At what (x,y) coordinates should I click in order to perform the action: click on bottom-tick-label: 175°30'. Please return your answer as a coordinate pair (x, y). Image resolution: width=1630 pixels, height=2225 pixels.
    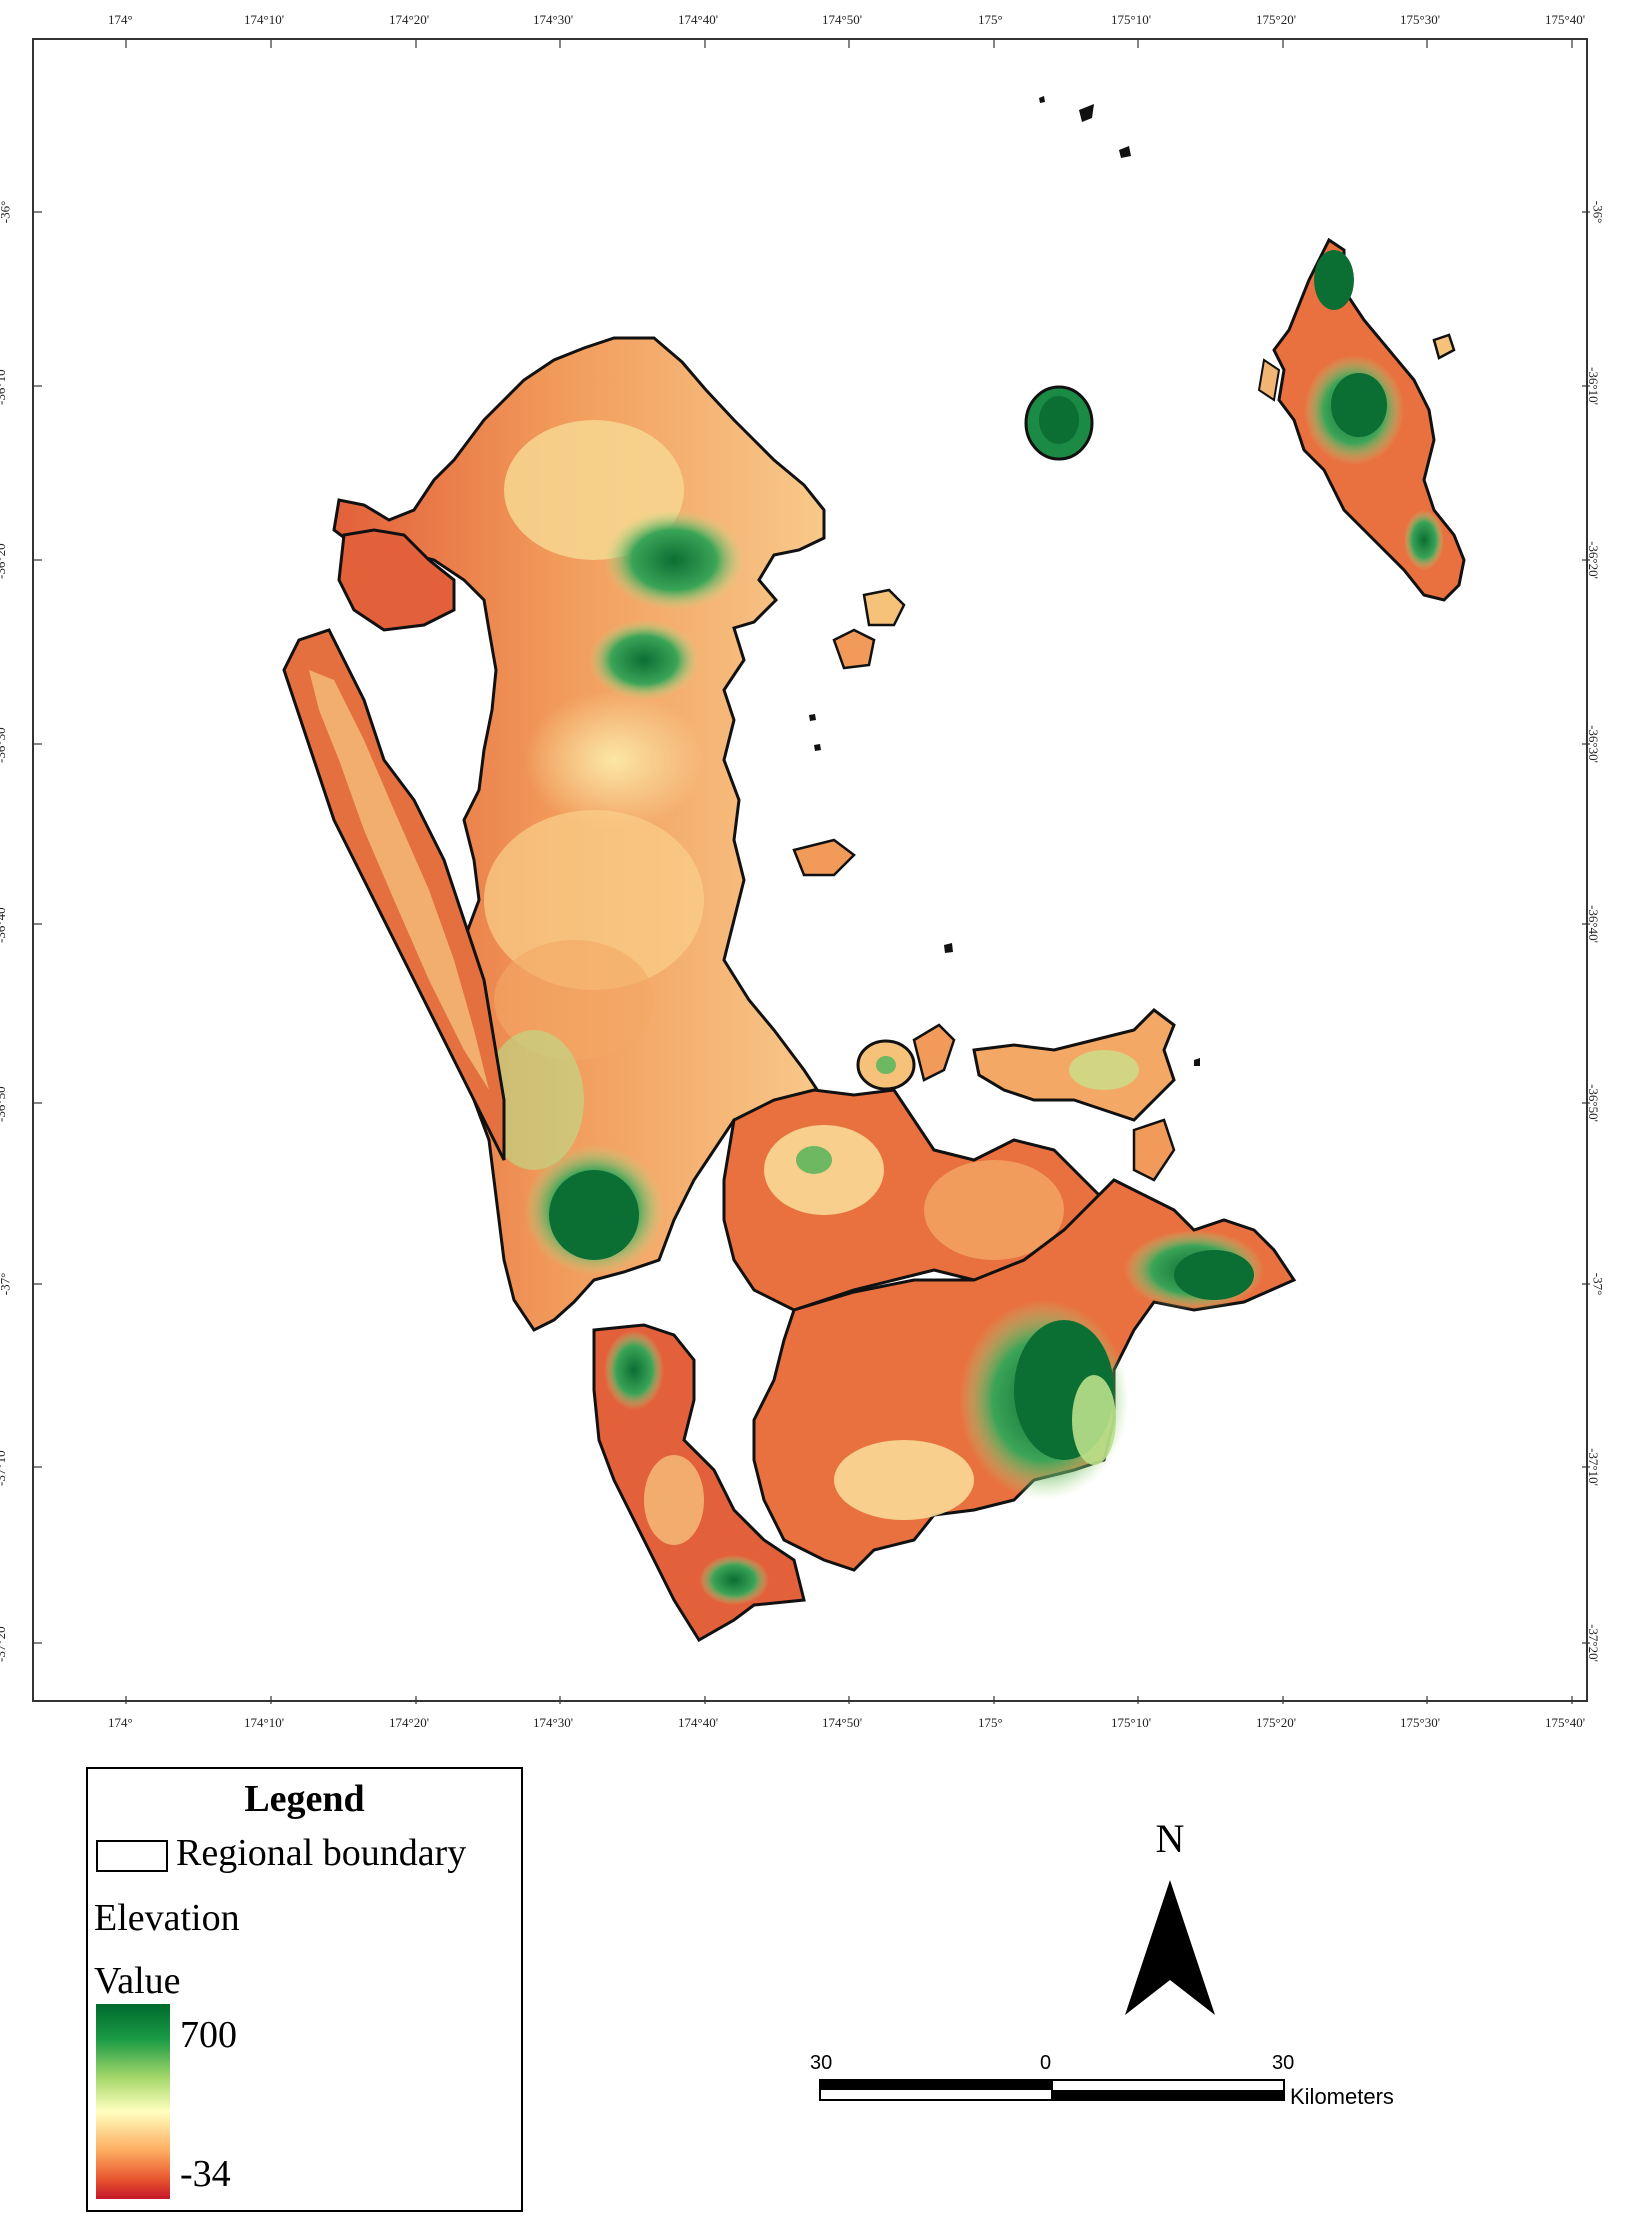
    Looking at the image, I should click on (1420, 1722).